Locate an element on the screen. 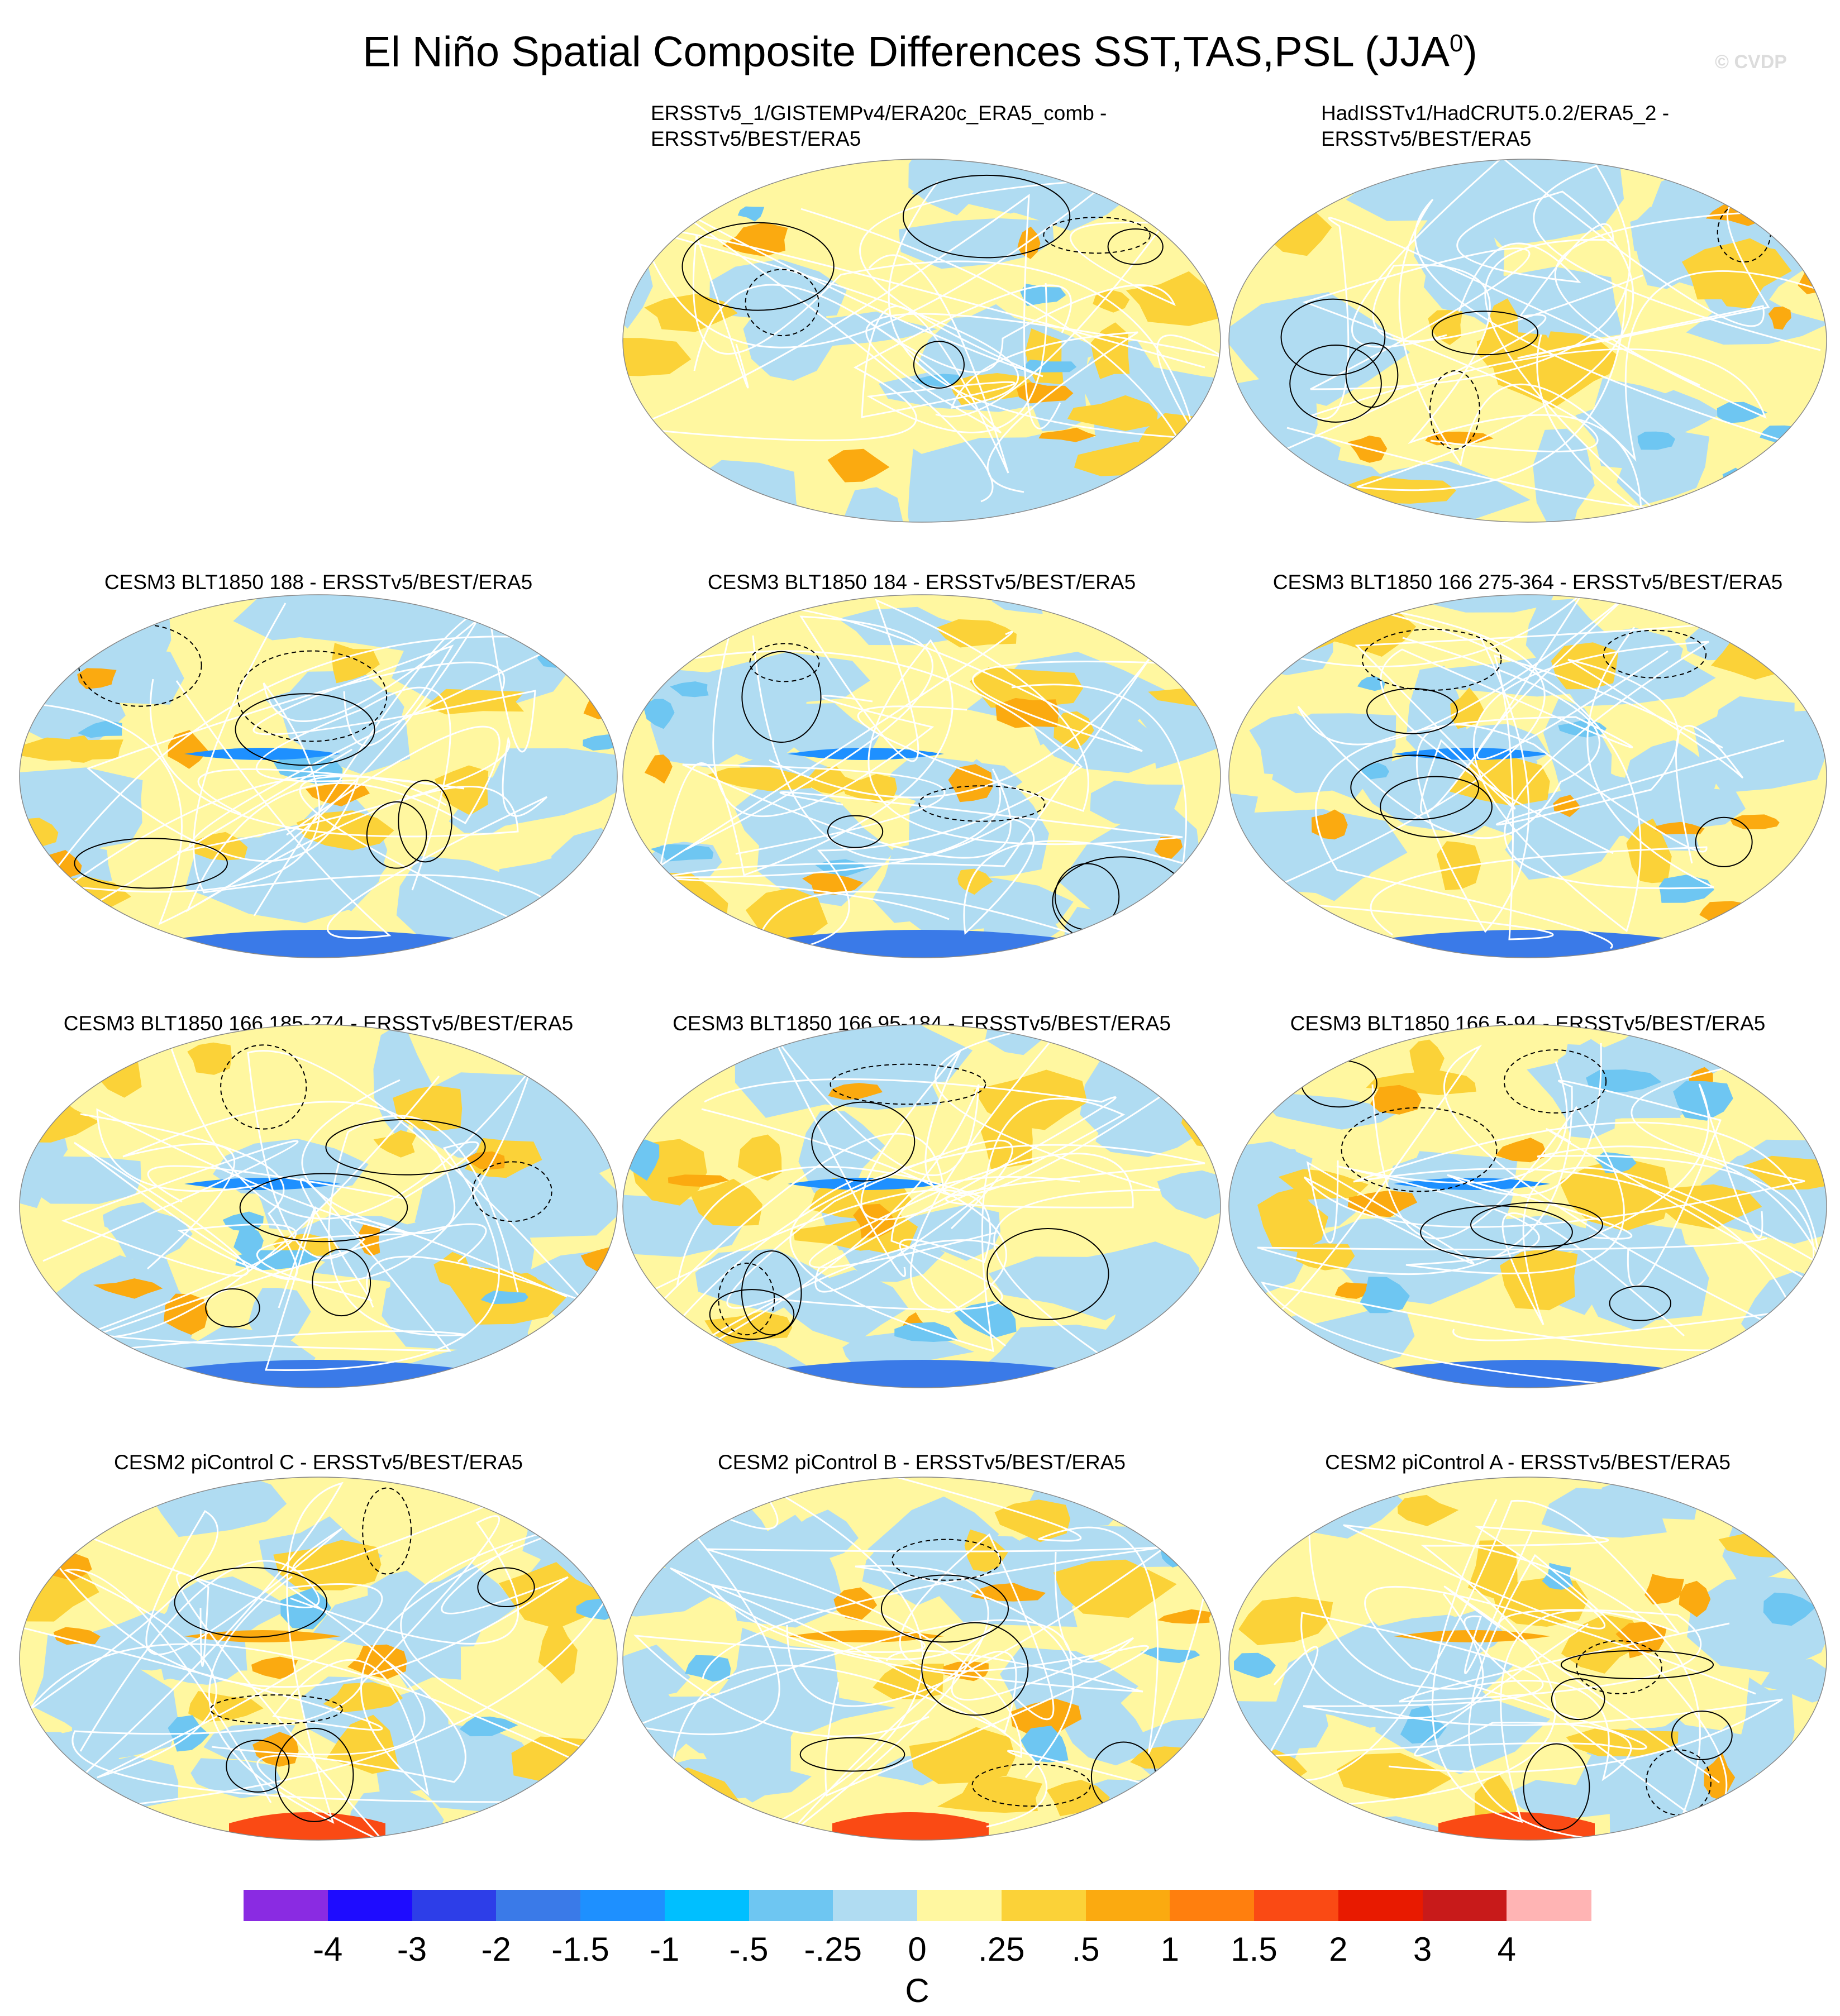  map-svg is located at coordinates (1527, 1206).